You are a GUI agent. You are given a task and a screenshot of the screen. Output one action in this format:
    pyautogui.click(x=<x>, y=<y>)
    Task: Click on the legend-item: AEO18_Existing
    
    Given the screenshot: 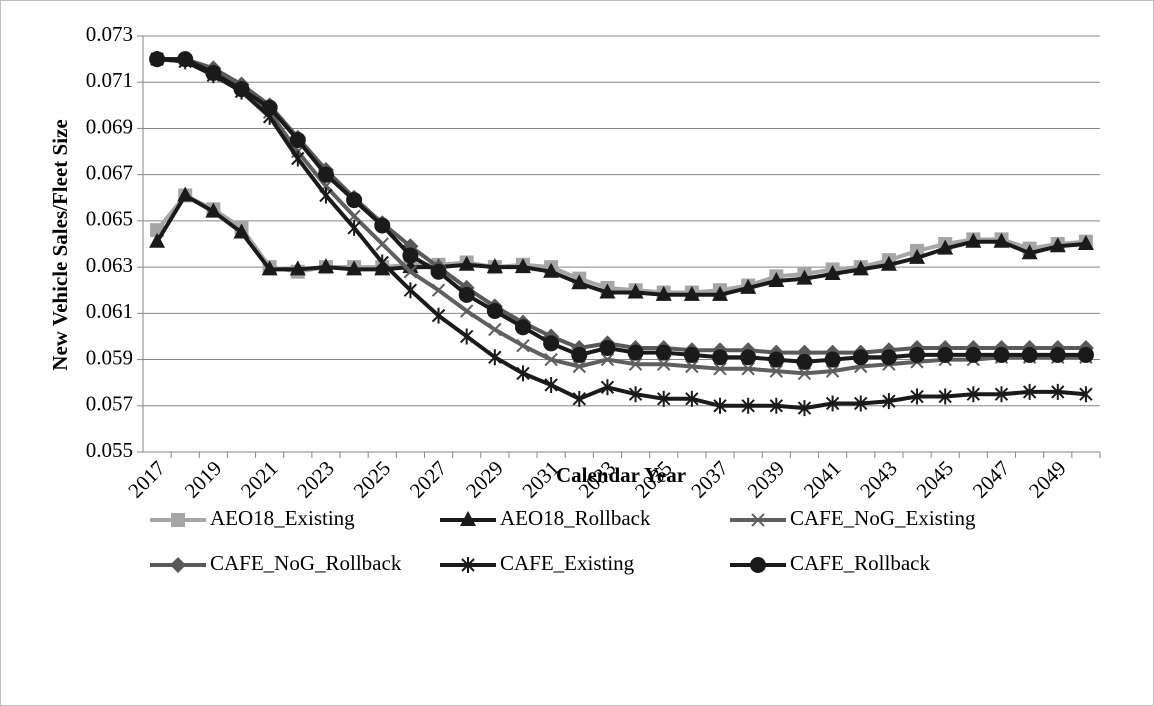 What is the action you would take?
    pyautogui.click(x=252, y=518)
    